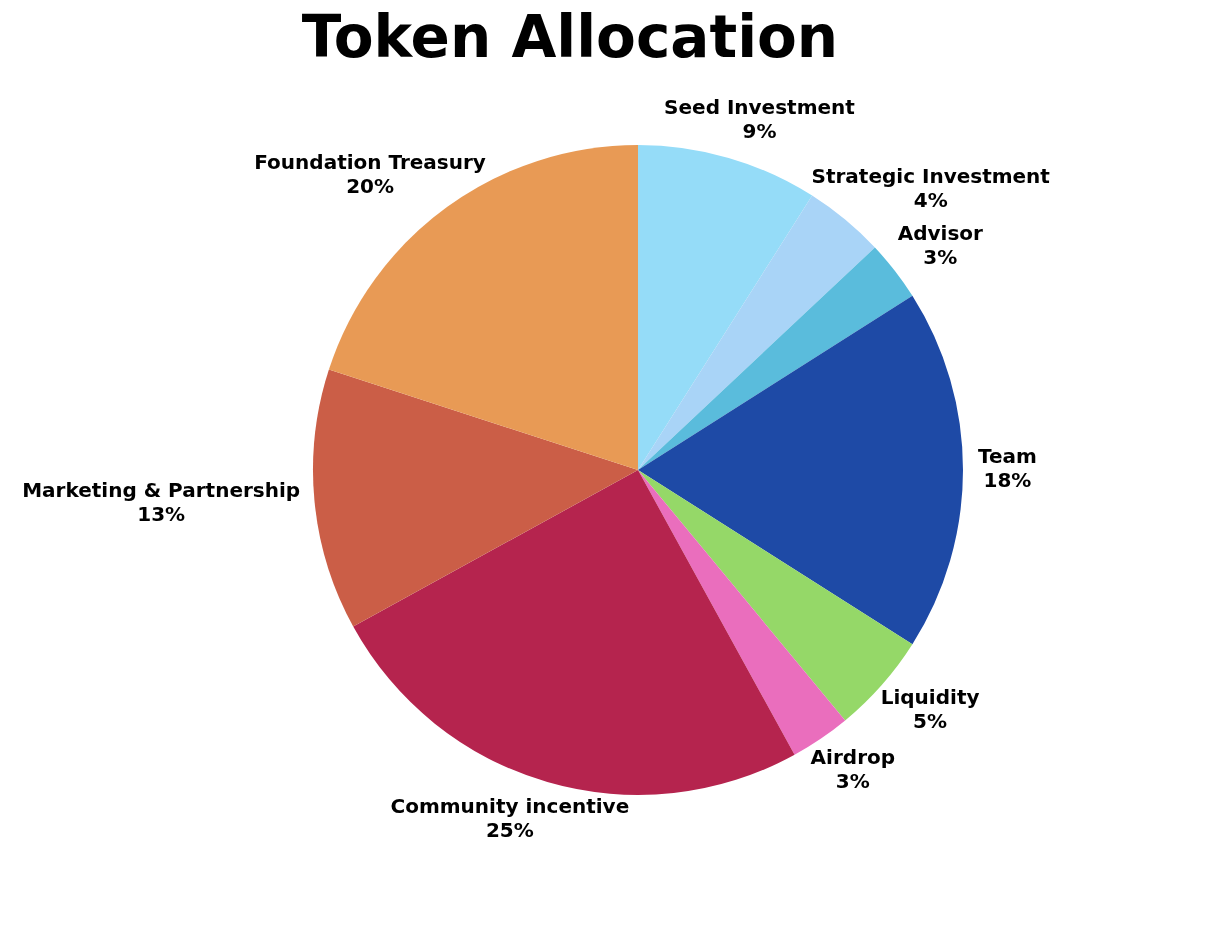 This screenshot has height=948, width=1222. I want to click on slice-label: Seed Investment, so click(760, 106).